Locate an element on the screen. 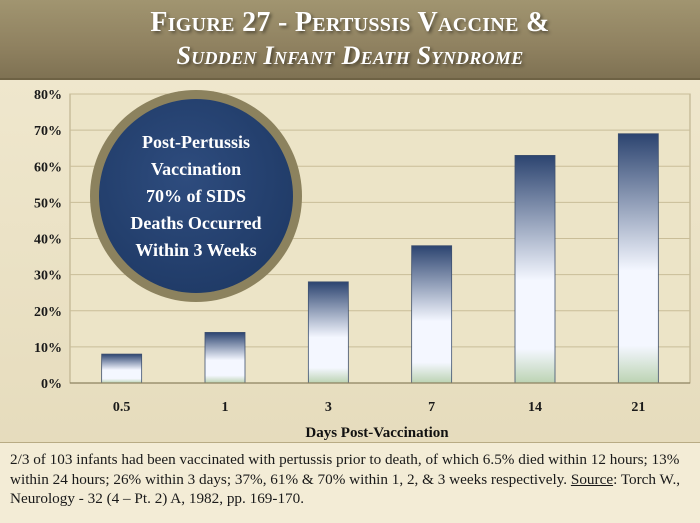 The width and height of the screenshot is (700, 523). callout-circle is located at coordinates (196, 196).